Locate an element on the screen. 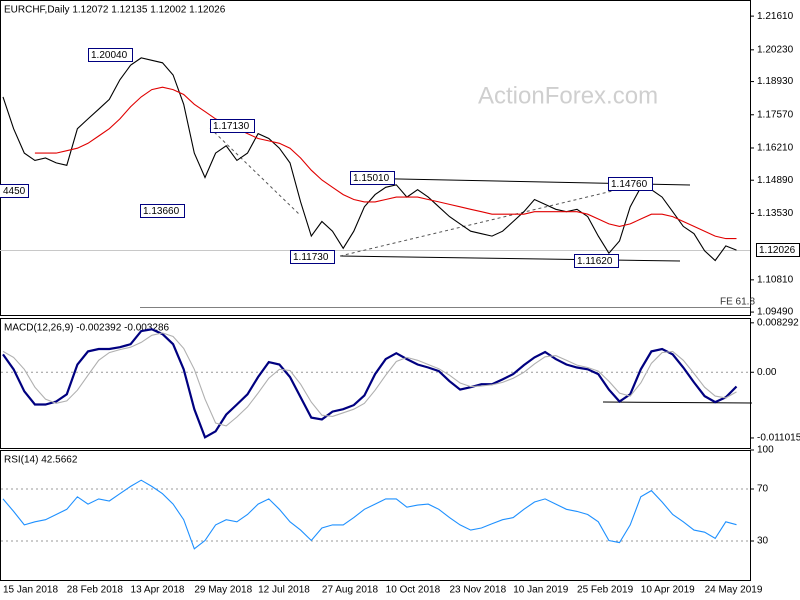 This screenshot has width=800, height=600. annotation: 1.11620 is located at coordinates (596, 261).